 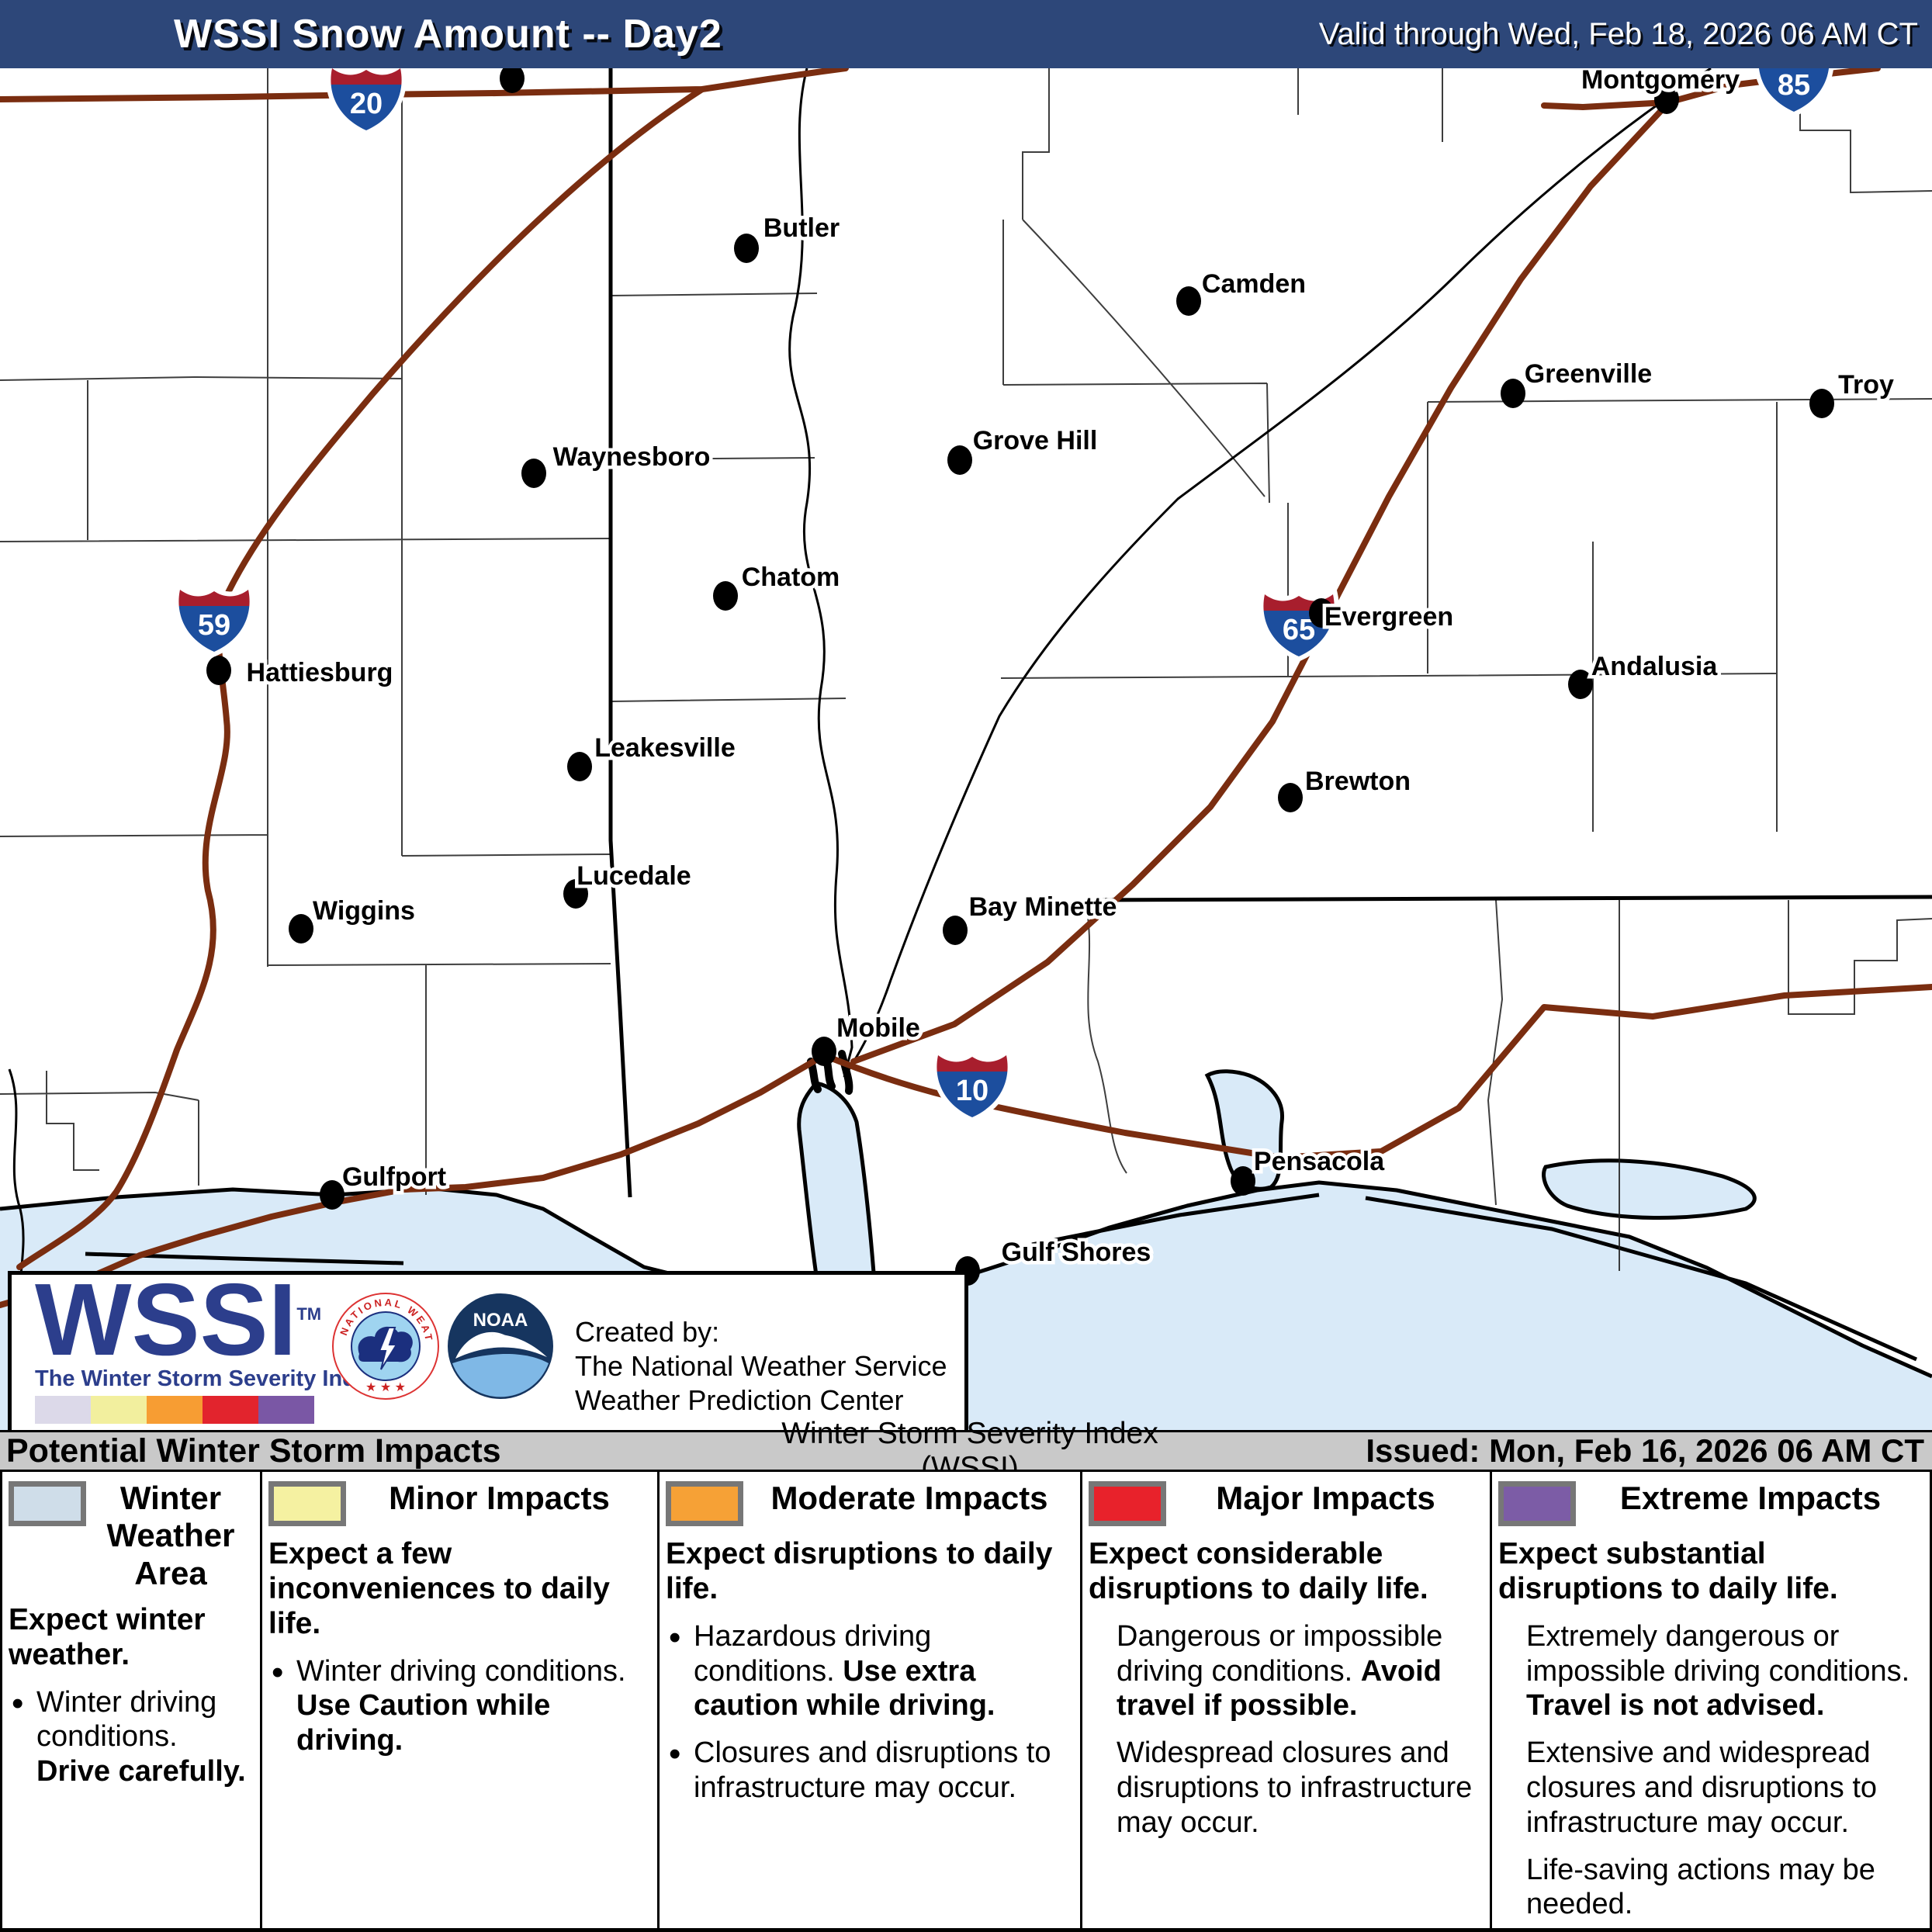 What do you see at coordinates (1403, 1279) in the screenshot?
I see `gulf-coastline-east` at bounding box center [1403, 1279].